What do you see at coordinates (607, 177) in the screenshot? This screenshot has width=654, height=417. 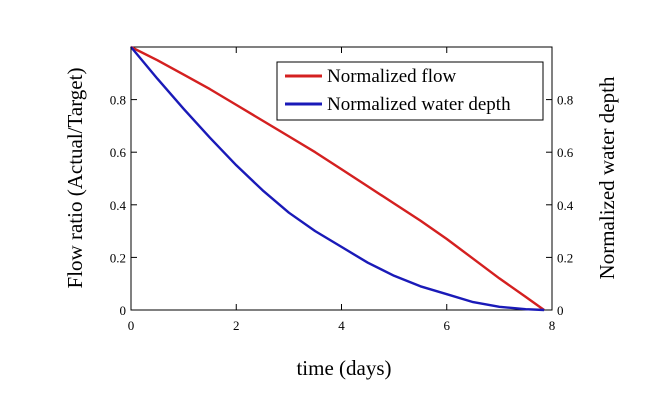 I see `right-y-axis-title: Normalized water depth` at bounding box center [607, 177].